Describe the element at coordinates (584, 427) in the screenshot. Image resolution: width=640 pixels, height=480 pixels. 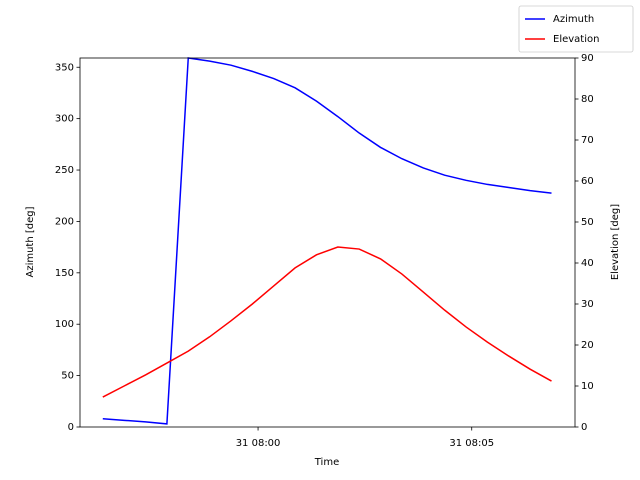
I see `y2-tick-label: 0` at that location.